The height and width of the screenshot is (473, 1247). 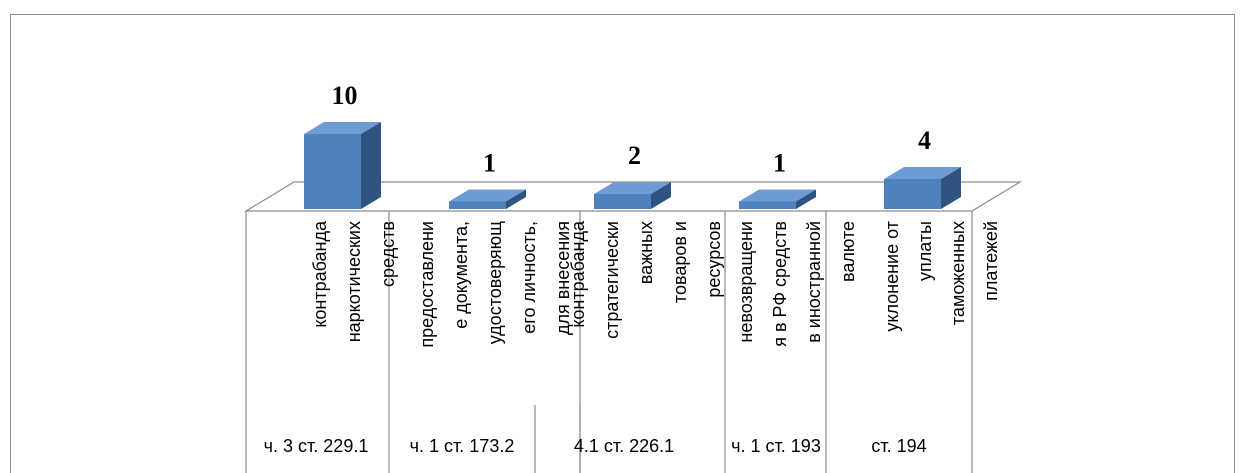 I want to click on category-label: уклонение от, so click(x=892, y=276).